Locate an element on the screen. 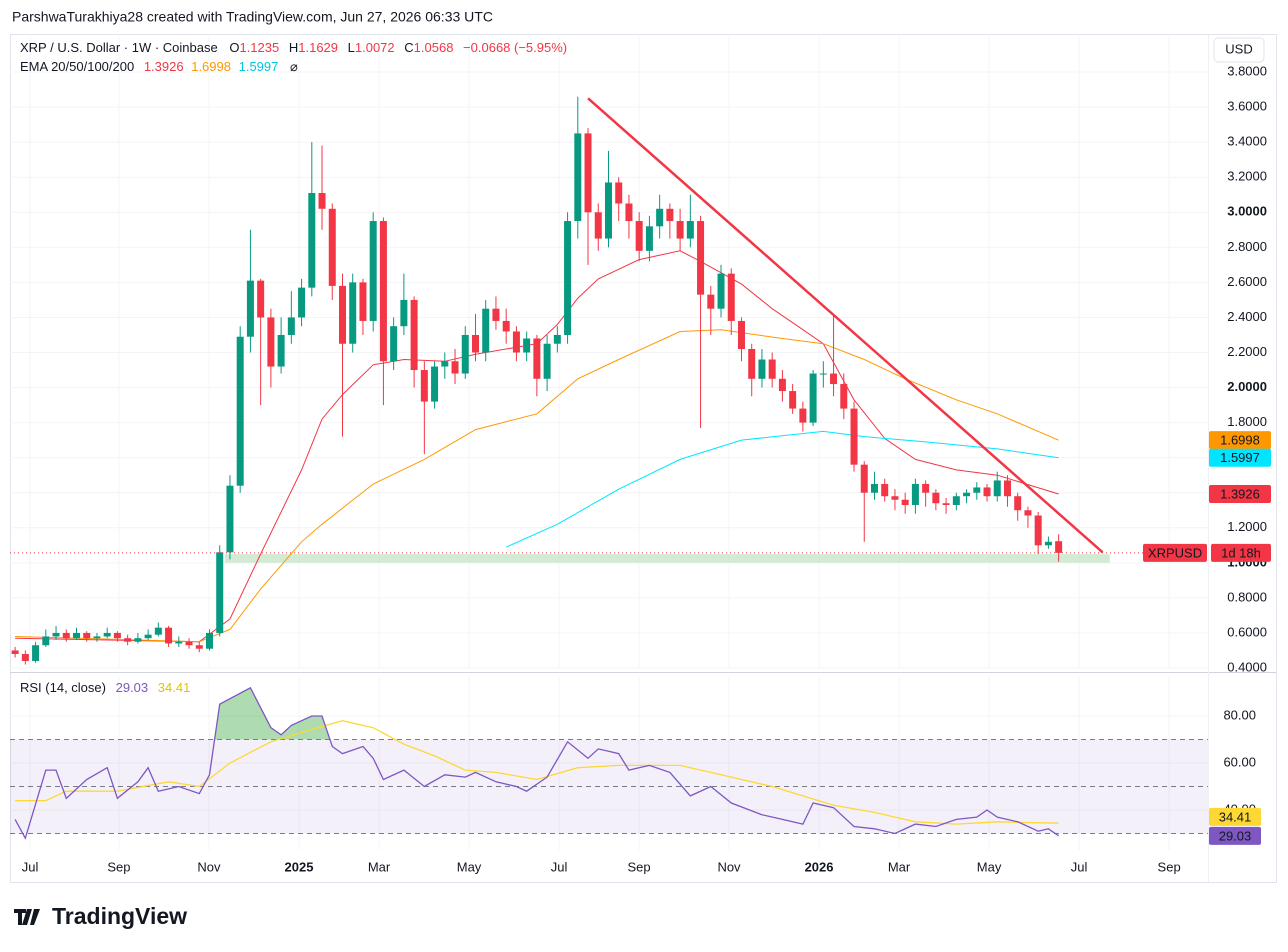 The image size is (1288, 952). price-tag: 34.41 is located at coordinates (1235, 816).